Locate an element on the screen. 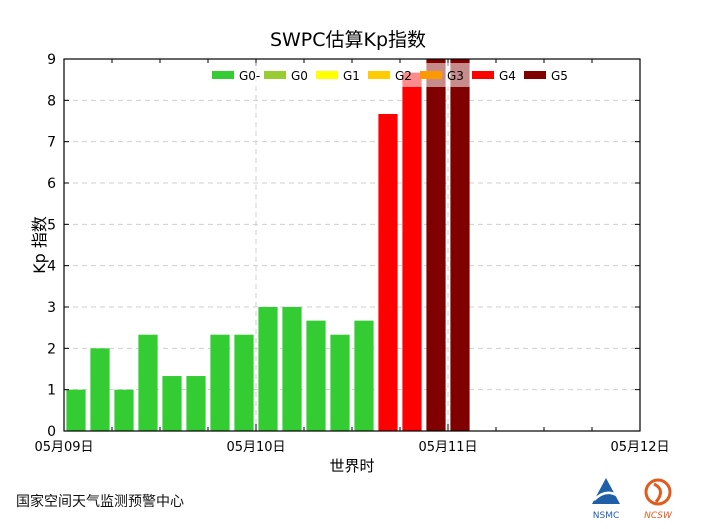  x-tick-label: 05月09日 is located at coordinates (63, 447).